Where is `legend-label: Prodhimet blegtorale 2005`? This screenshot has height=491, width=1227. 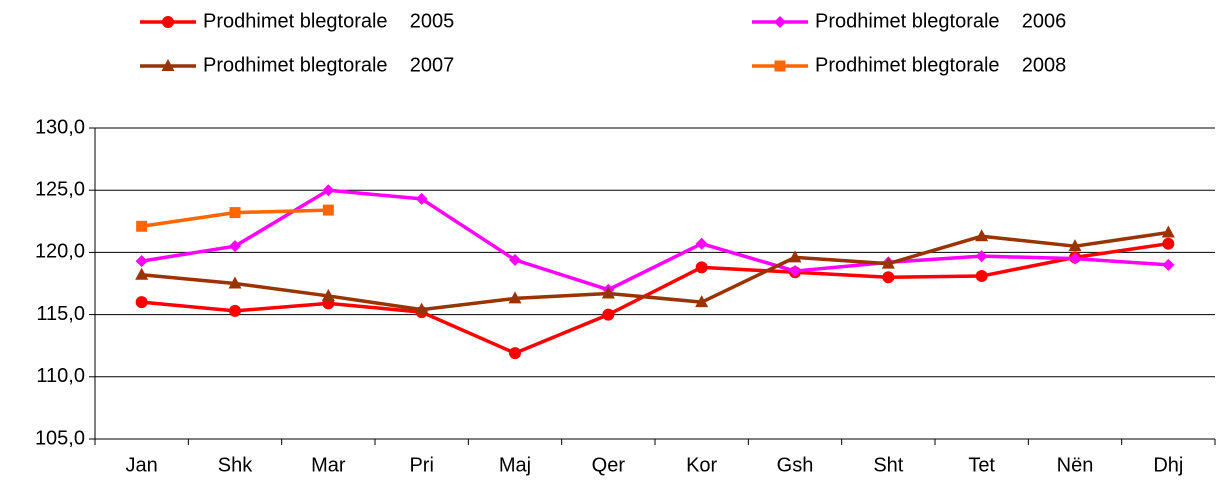 legend-label: Prodhimet blegtorale 2005 is located at coordinates (328, 21).